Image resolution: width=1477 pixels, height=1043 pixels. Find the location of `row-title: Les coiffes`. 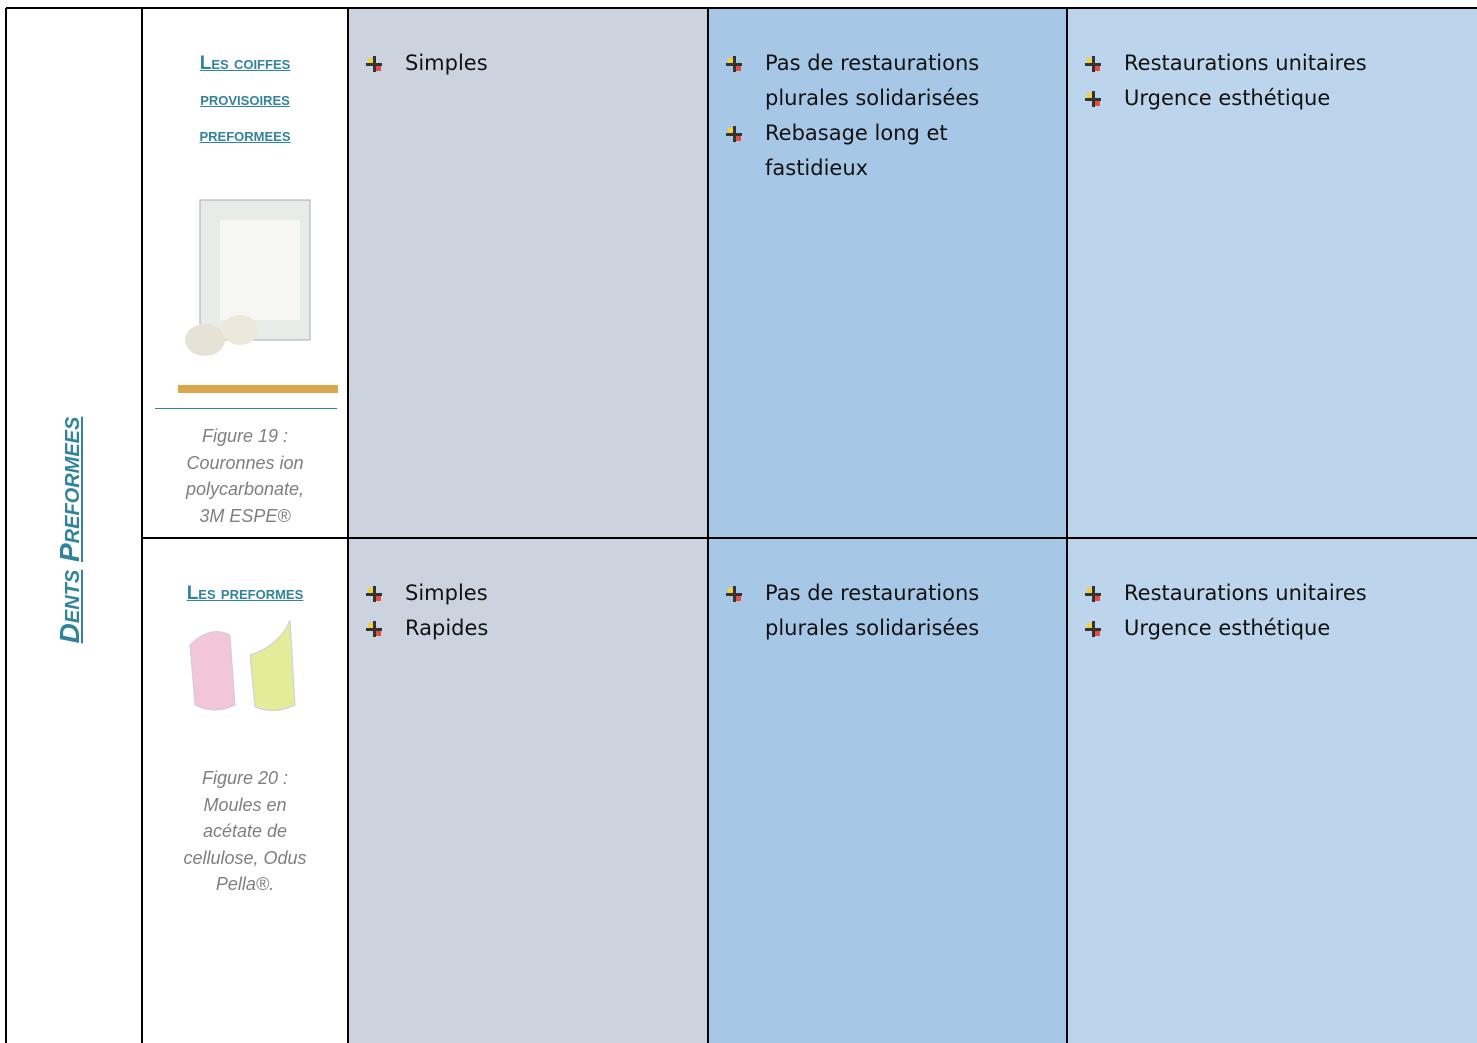

row-title: Les coiffes is located at coordinates (245, 63).